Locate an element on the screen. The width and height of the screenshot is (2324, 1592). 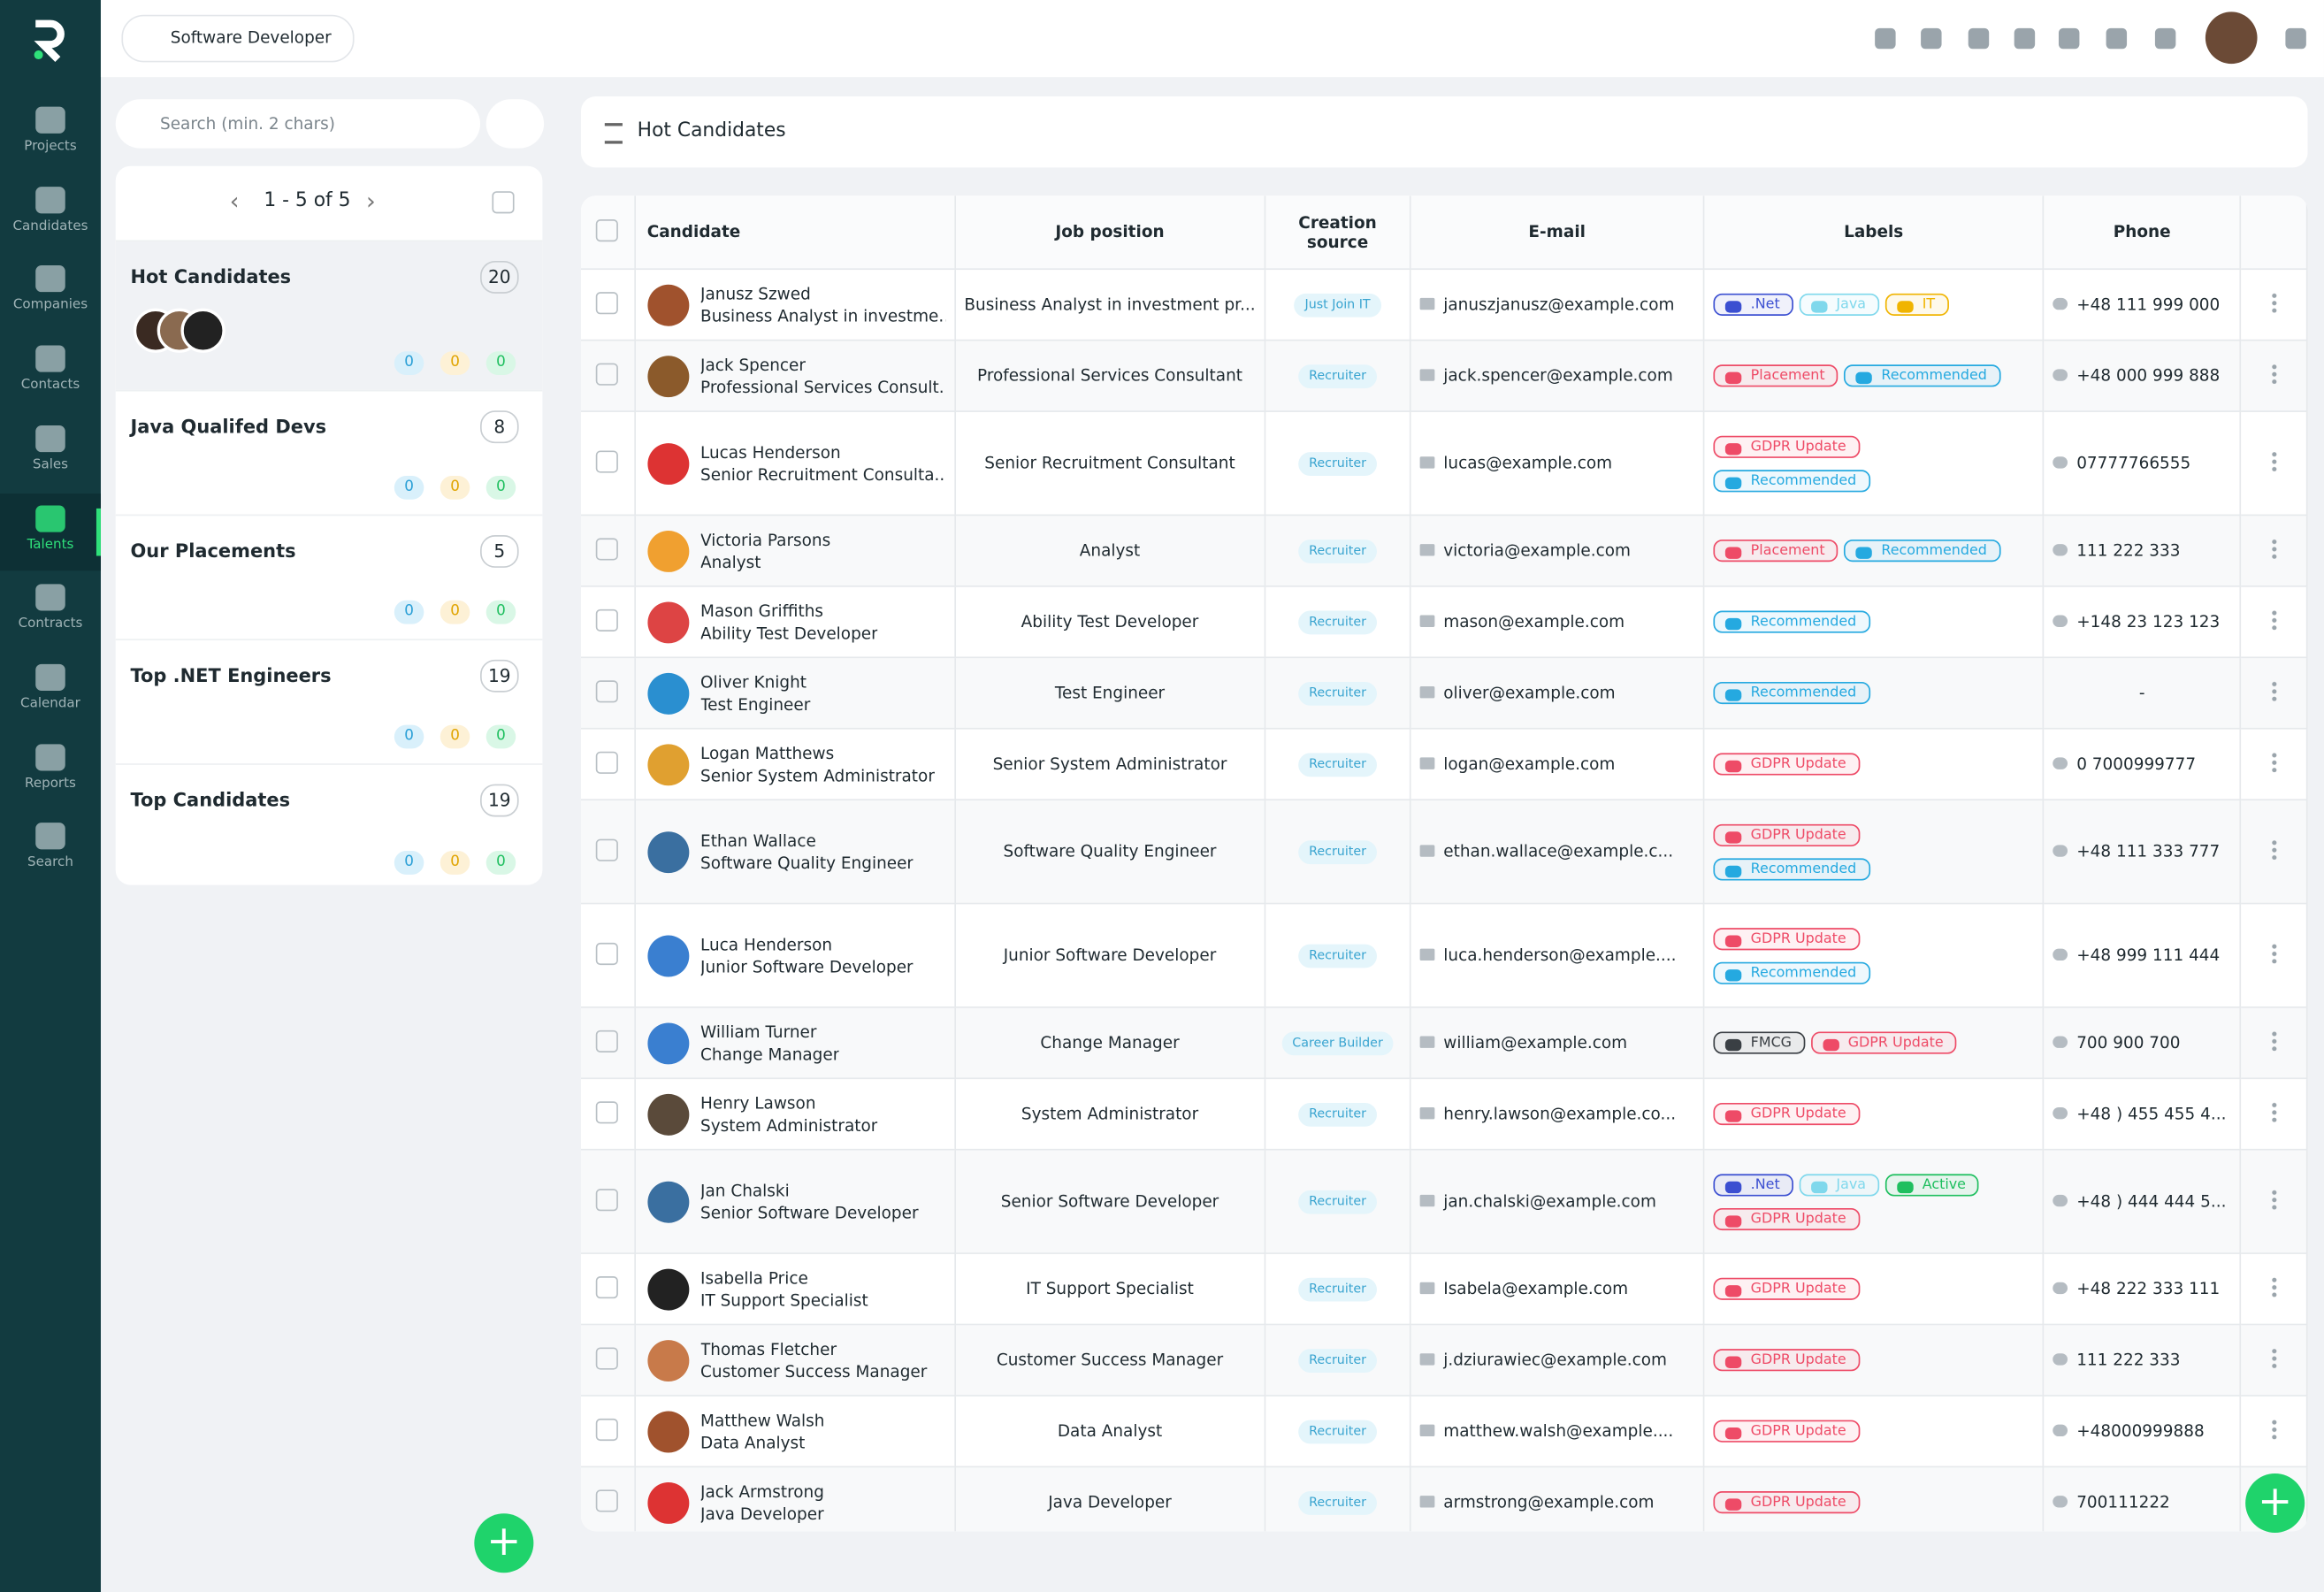
nav-item: Companies is located at coordinates (50, 292).